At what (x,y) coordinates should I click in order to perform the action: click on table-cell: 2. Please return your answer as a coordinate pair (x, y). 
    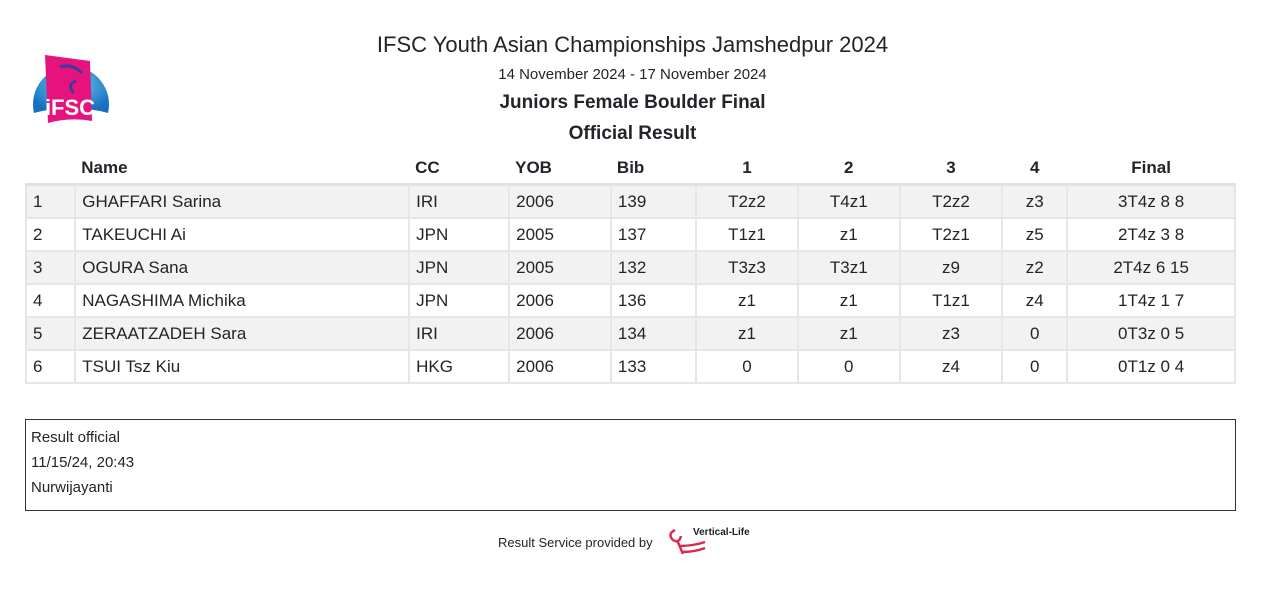
    Looking at the image, I should click on (50, 234).